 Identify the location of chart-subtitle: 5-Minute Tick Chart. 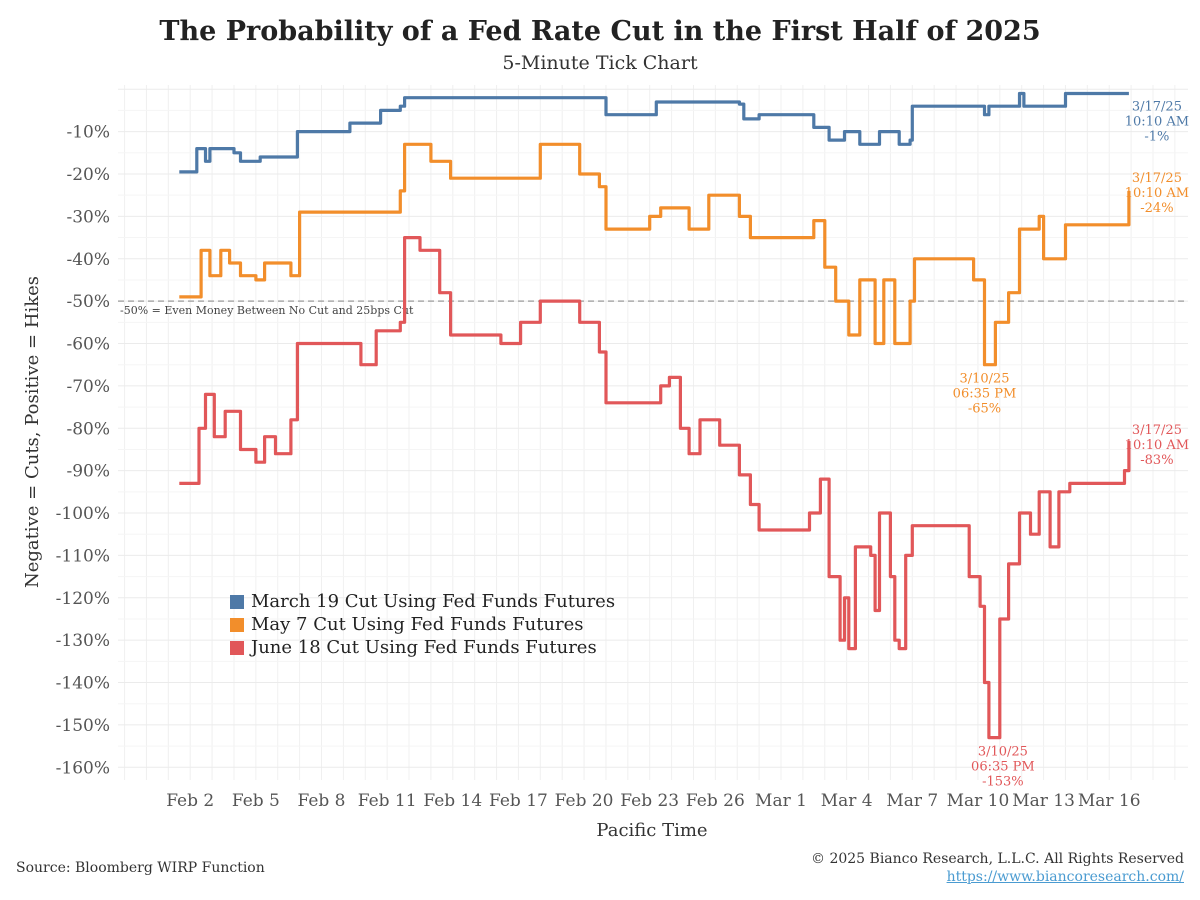
(600, 63).